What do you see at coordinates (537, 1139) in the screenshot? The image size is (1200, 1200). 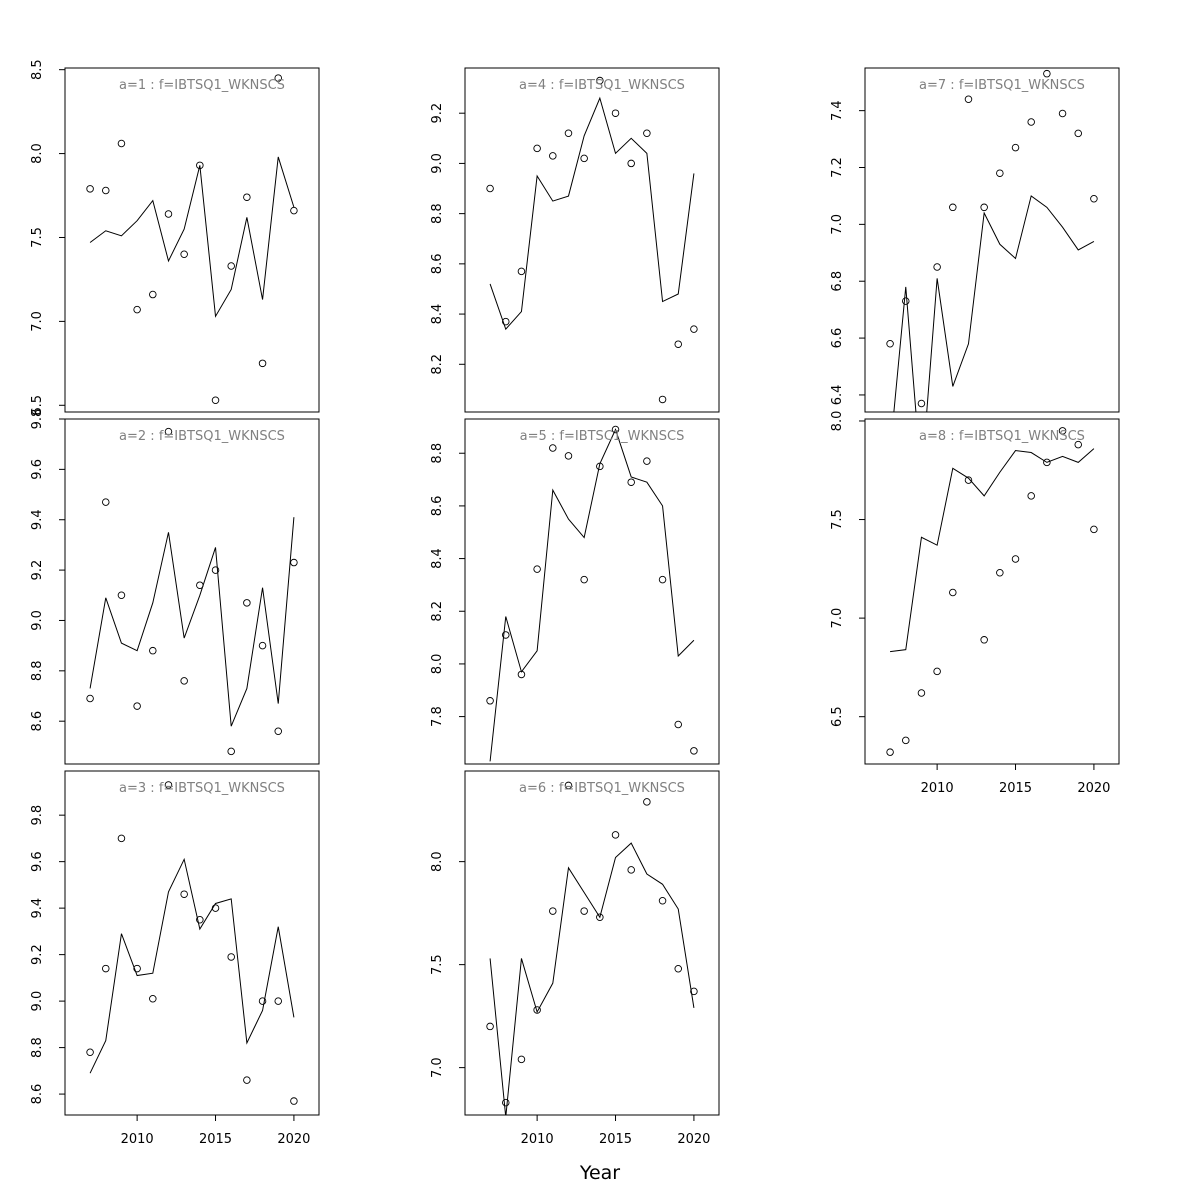 I see `x-tick-label: 2010` at bounding box center [537, 1139].